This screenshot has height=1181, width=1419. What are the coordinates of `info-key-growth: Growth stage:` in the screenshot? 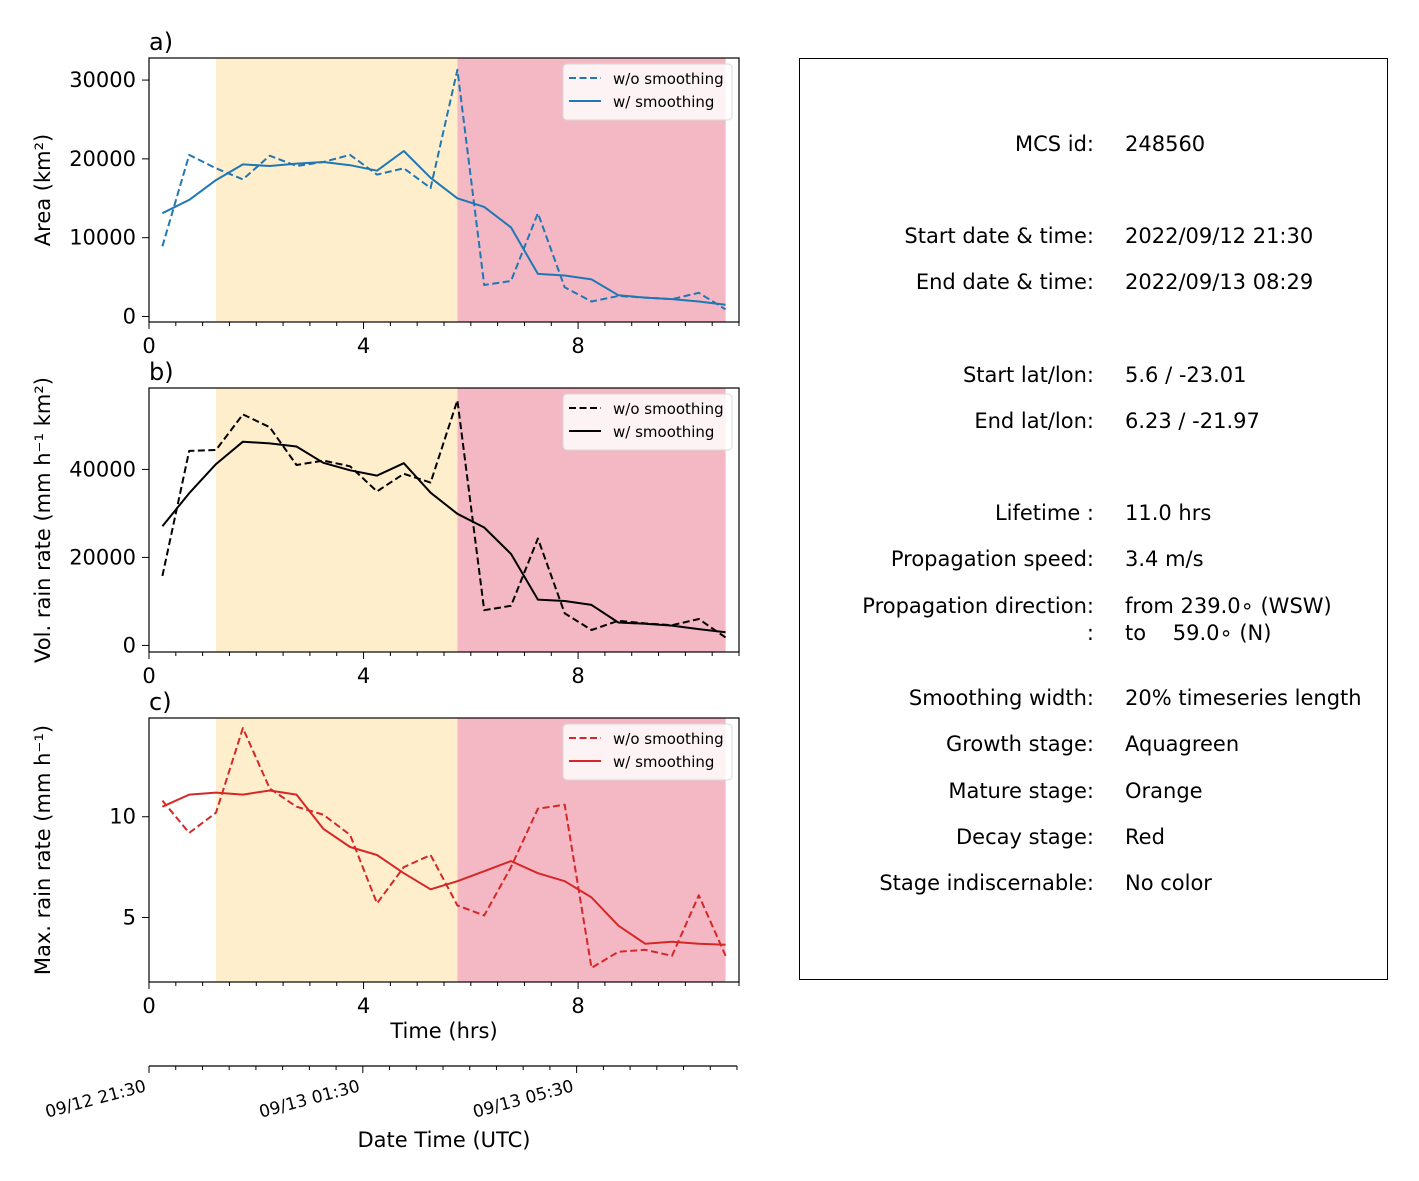 It's located at (1019, 744).